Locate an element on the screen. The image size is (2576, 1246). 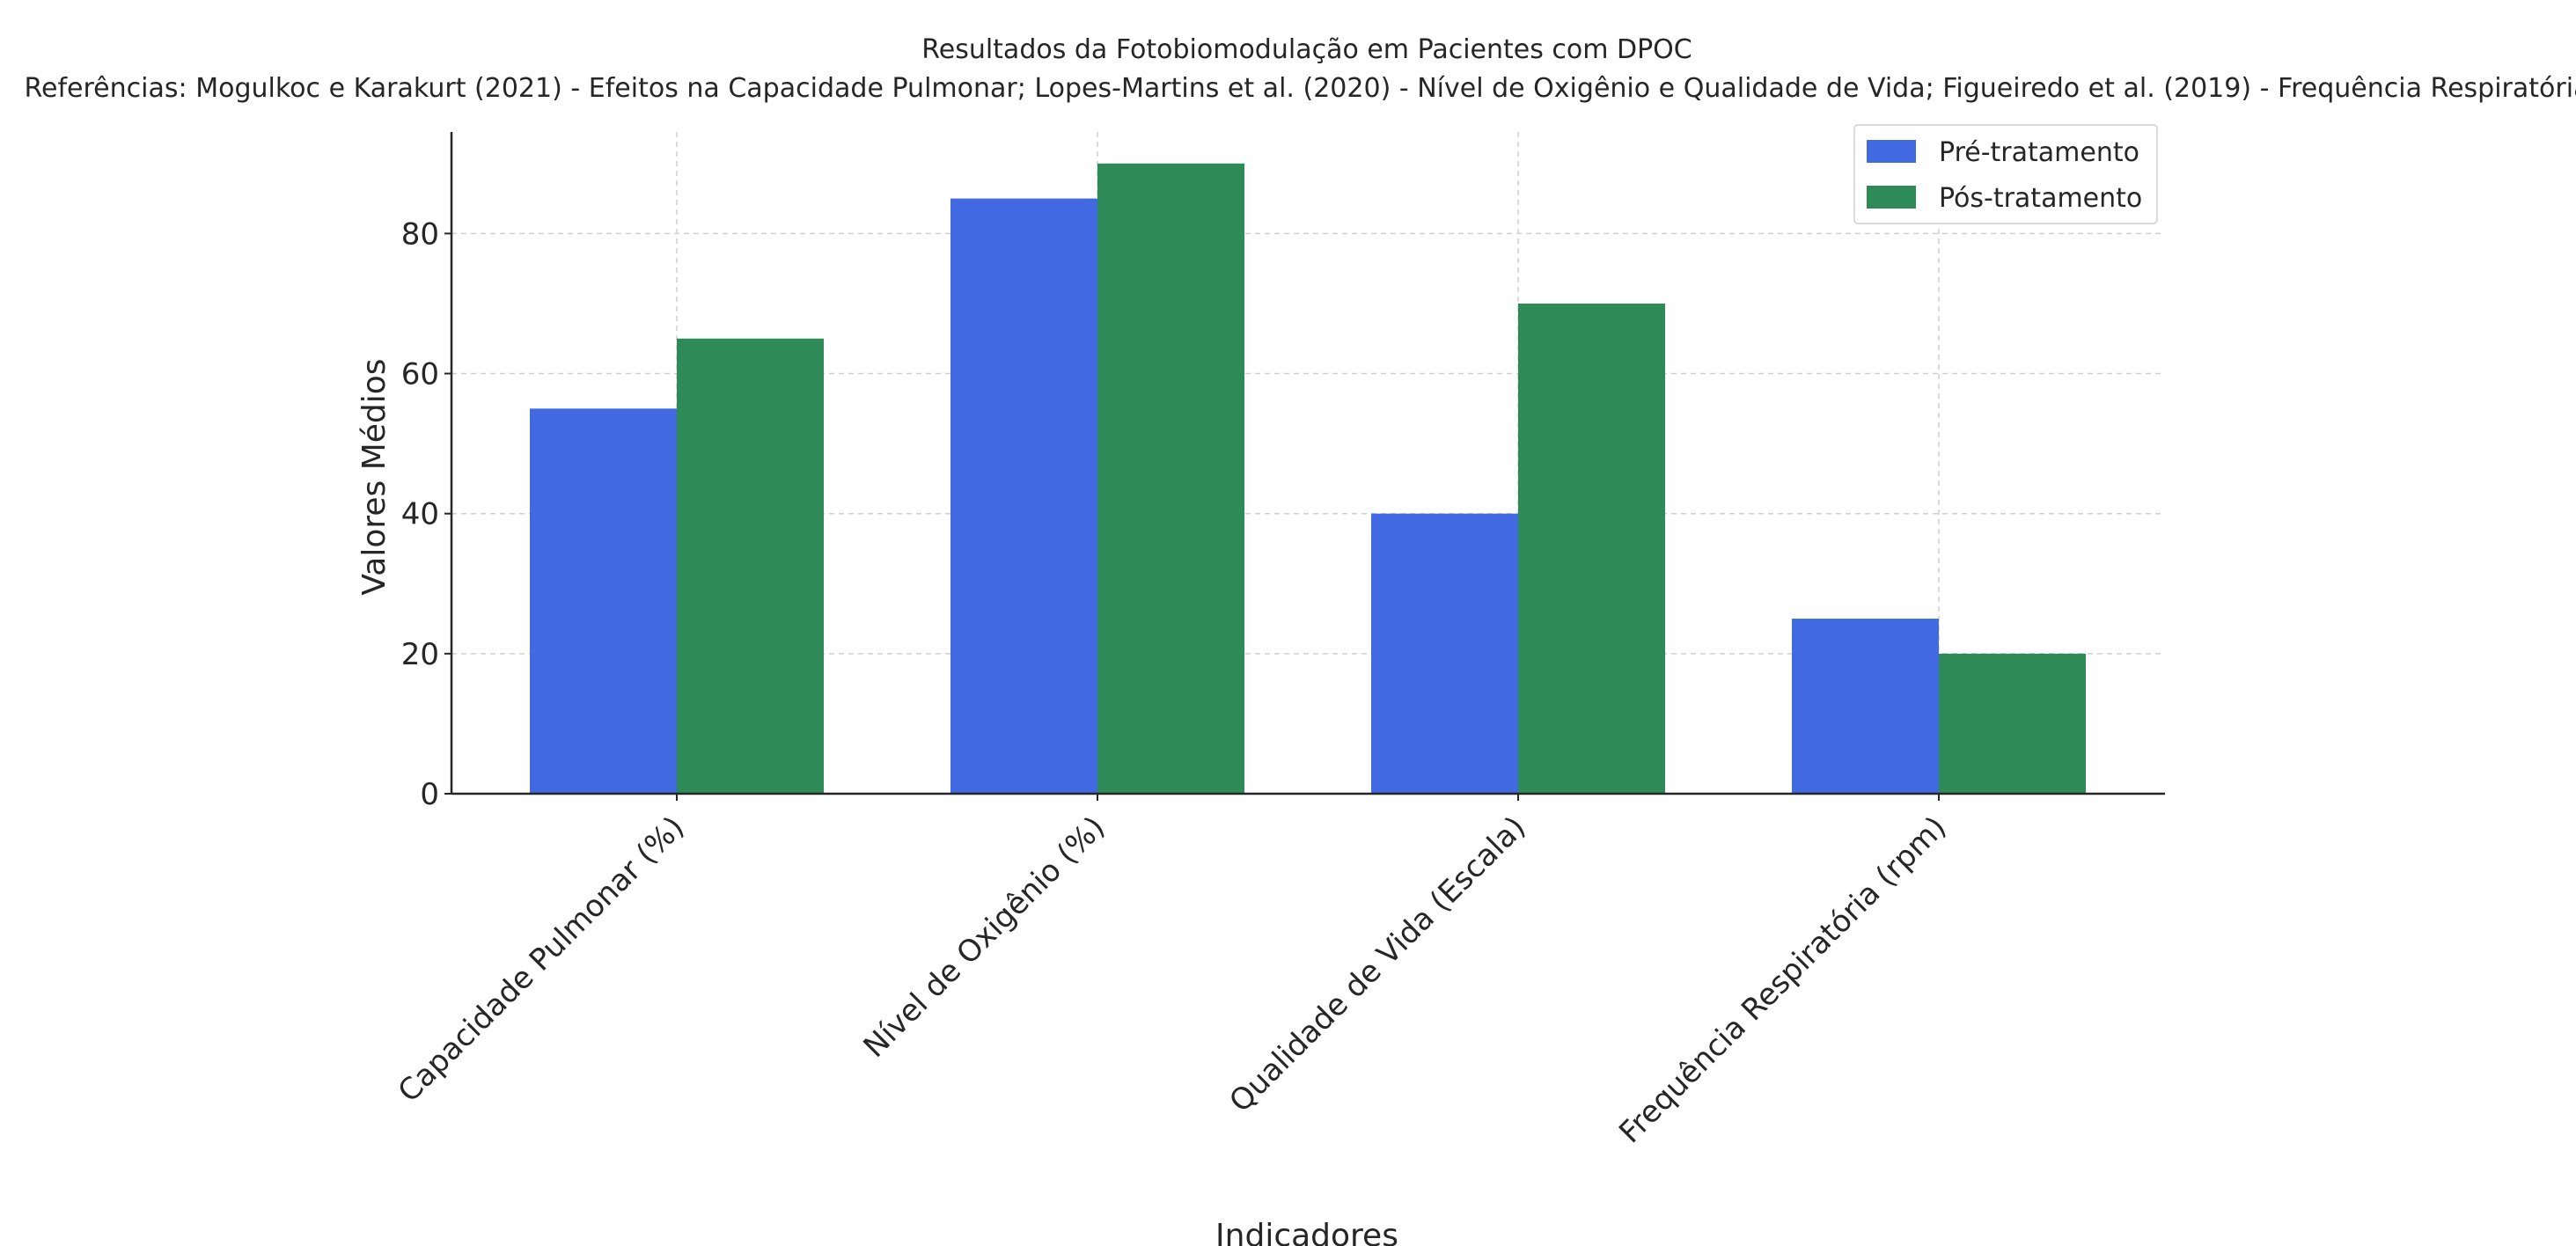
x-tick-label-0: Capacidade Pulmonar (%) is located at coordinates (542, 960).